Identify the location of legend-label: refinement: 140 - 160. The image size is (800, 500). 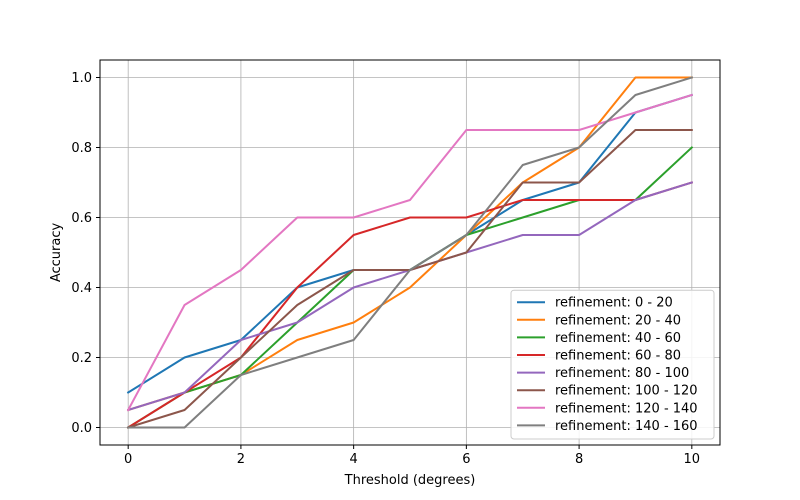
(626, 426).